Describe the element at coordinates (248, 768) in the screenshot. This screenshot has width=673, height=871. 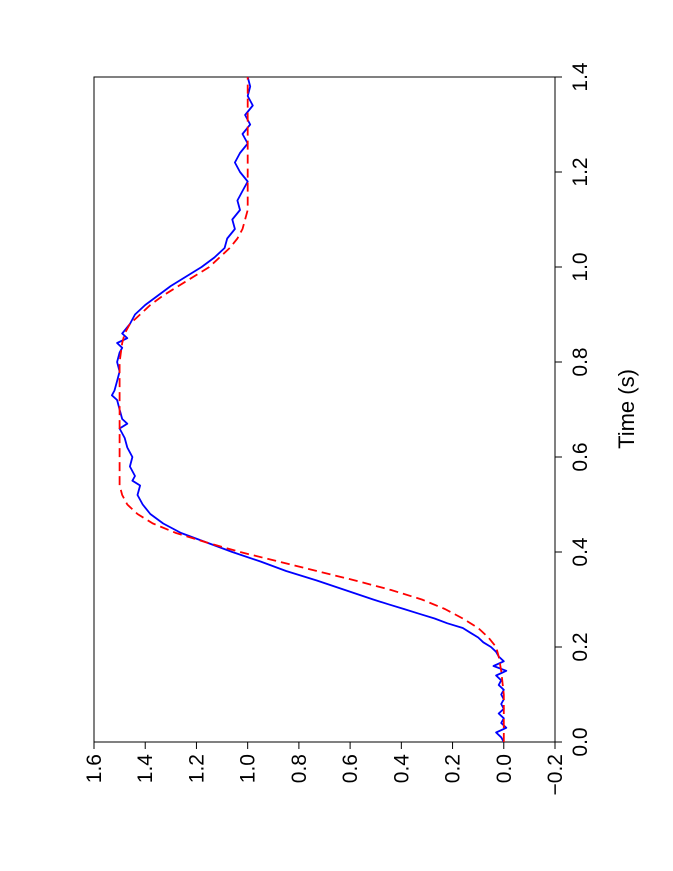
I see `value-tick-label: 1.0` at that location.